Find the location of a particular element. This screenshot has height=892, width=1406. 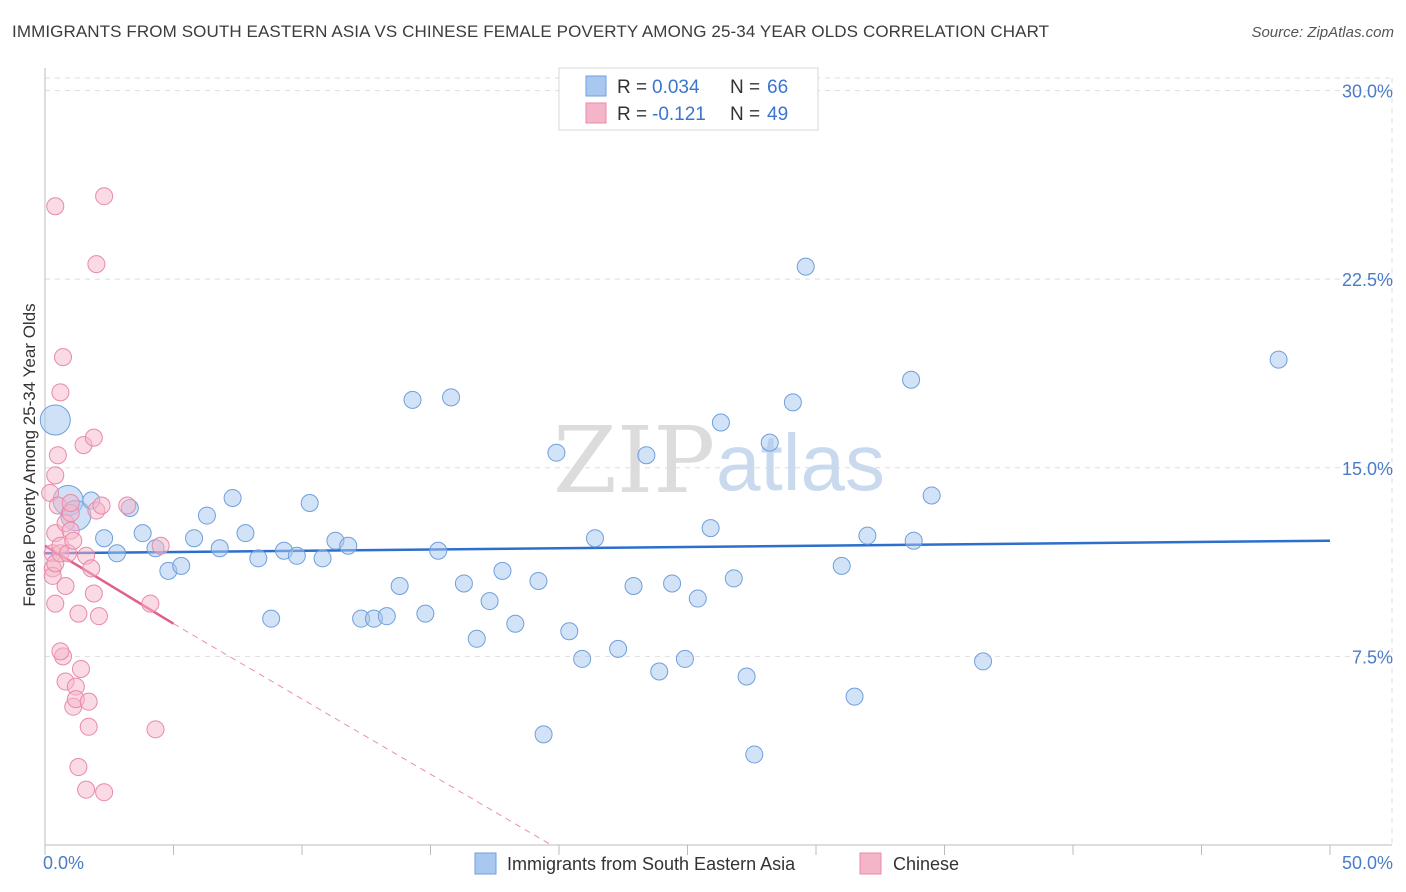

legend-n-value-2: 49 is located at coordinates (777, 114).